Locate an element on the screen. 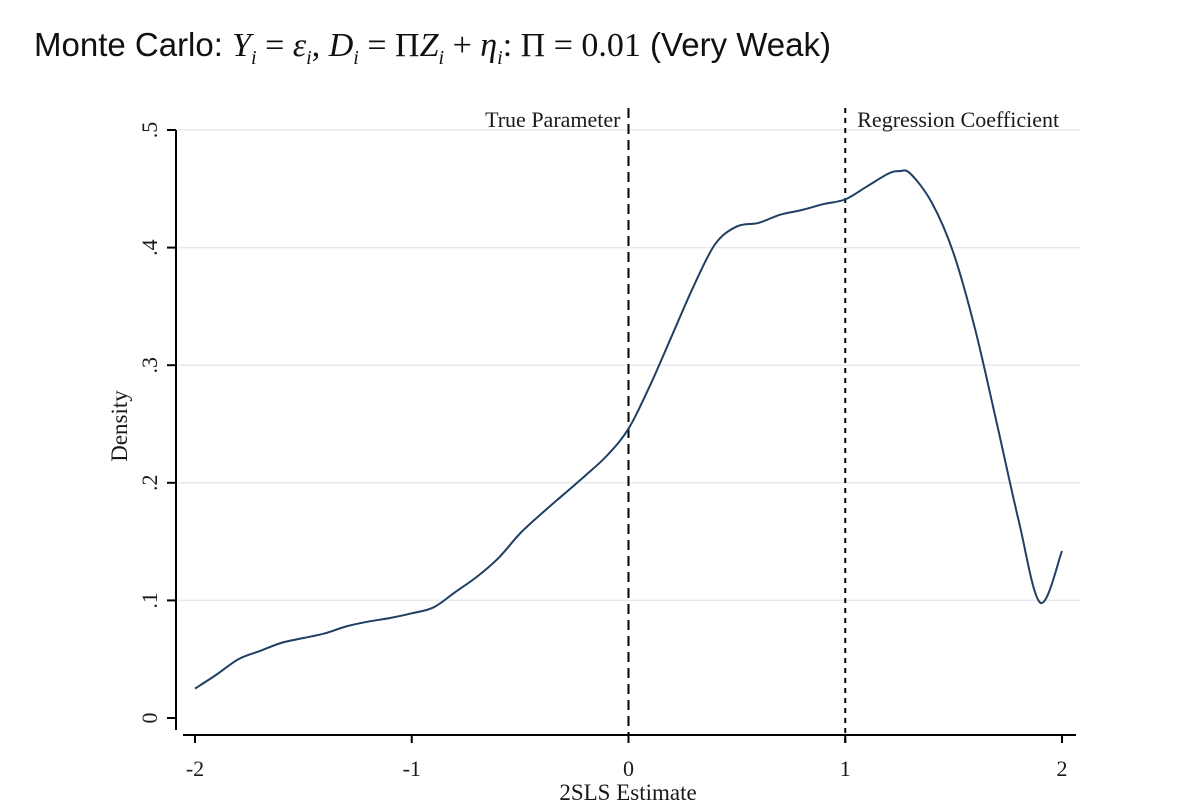 This screenshot has width=1188, height=801. x-tick-label: 2 is located at coordinates (1062, 768).